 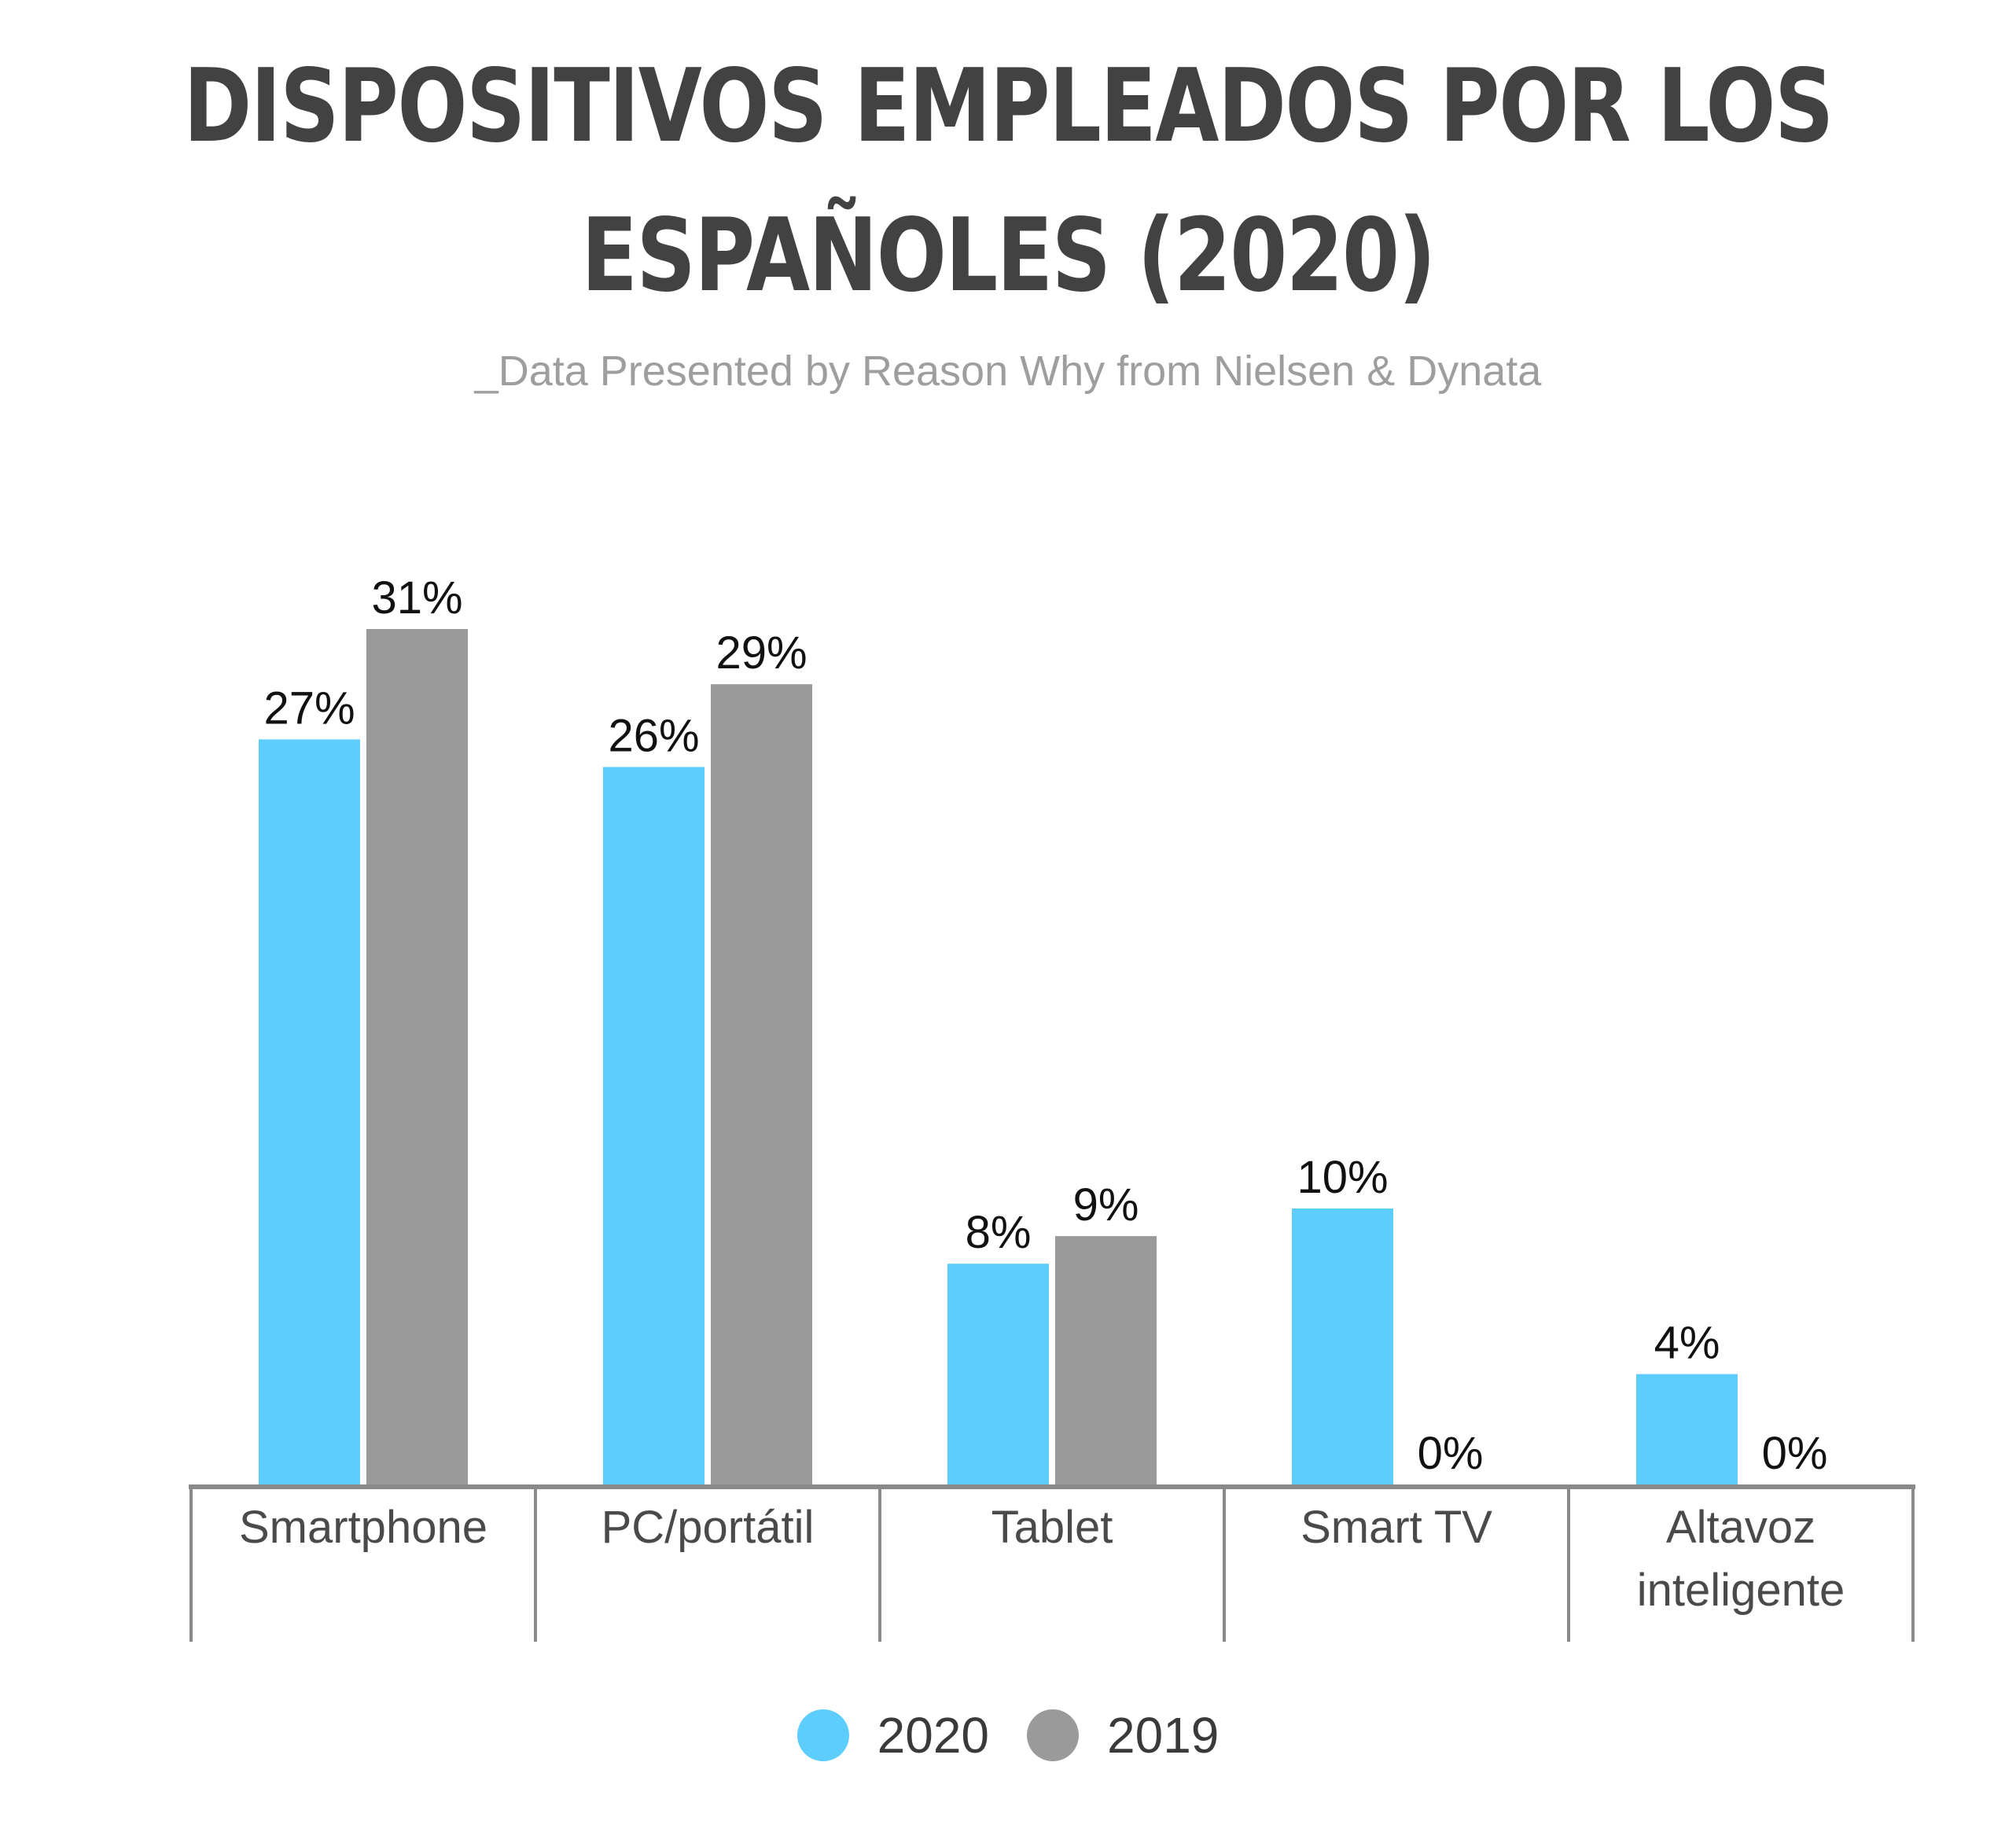 What do you see at coordinates (822, 1735) in the screenshot?
I see `legend-swatch-2020` at bounding box center [822, 1735].